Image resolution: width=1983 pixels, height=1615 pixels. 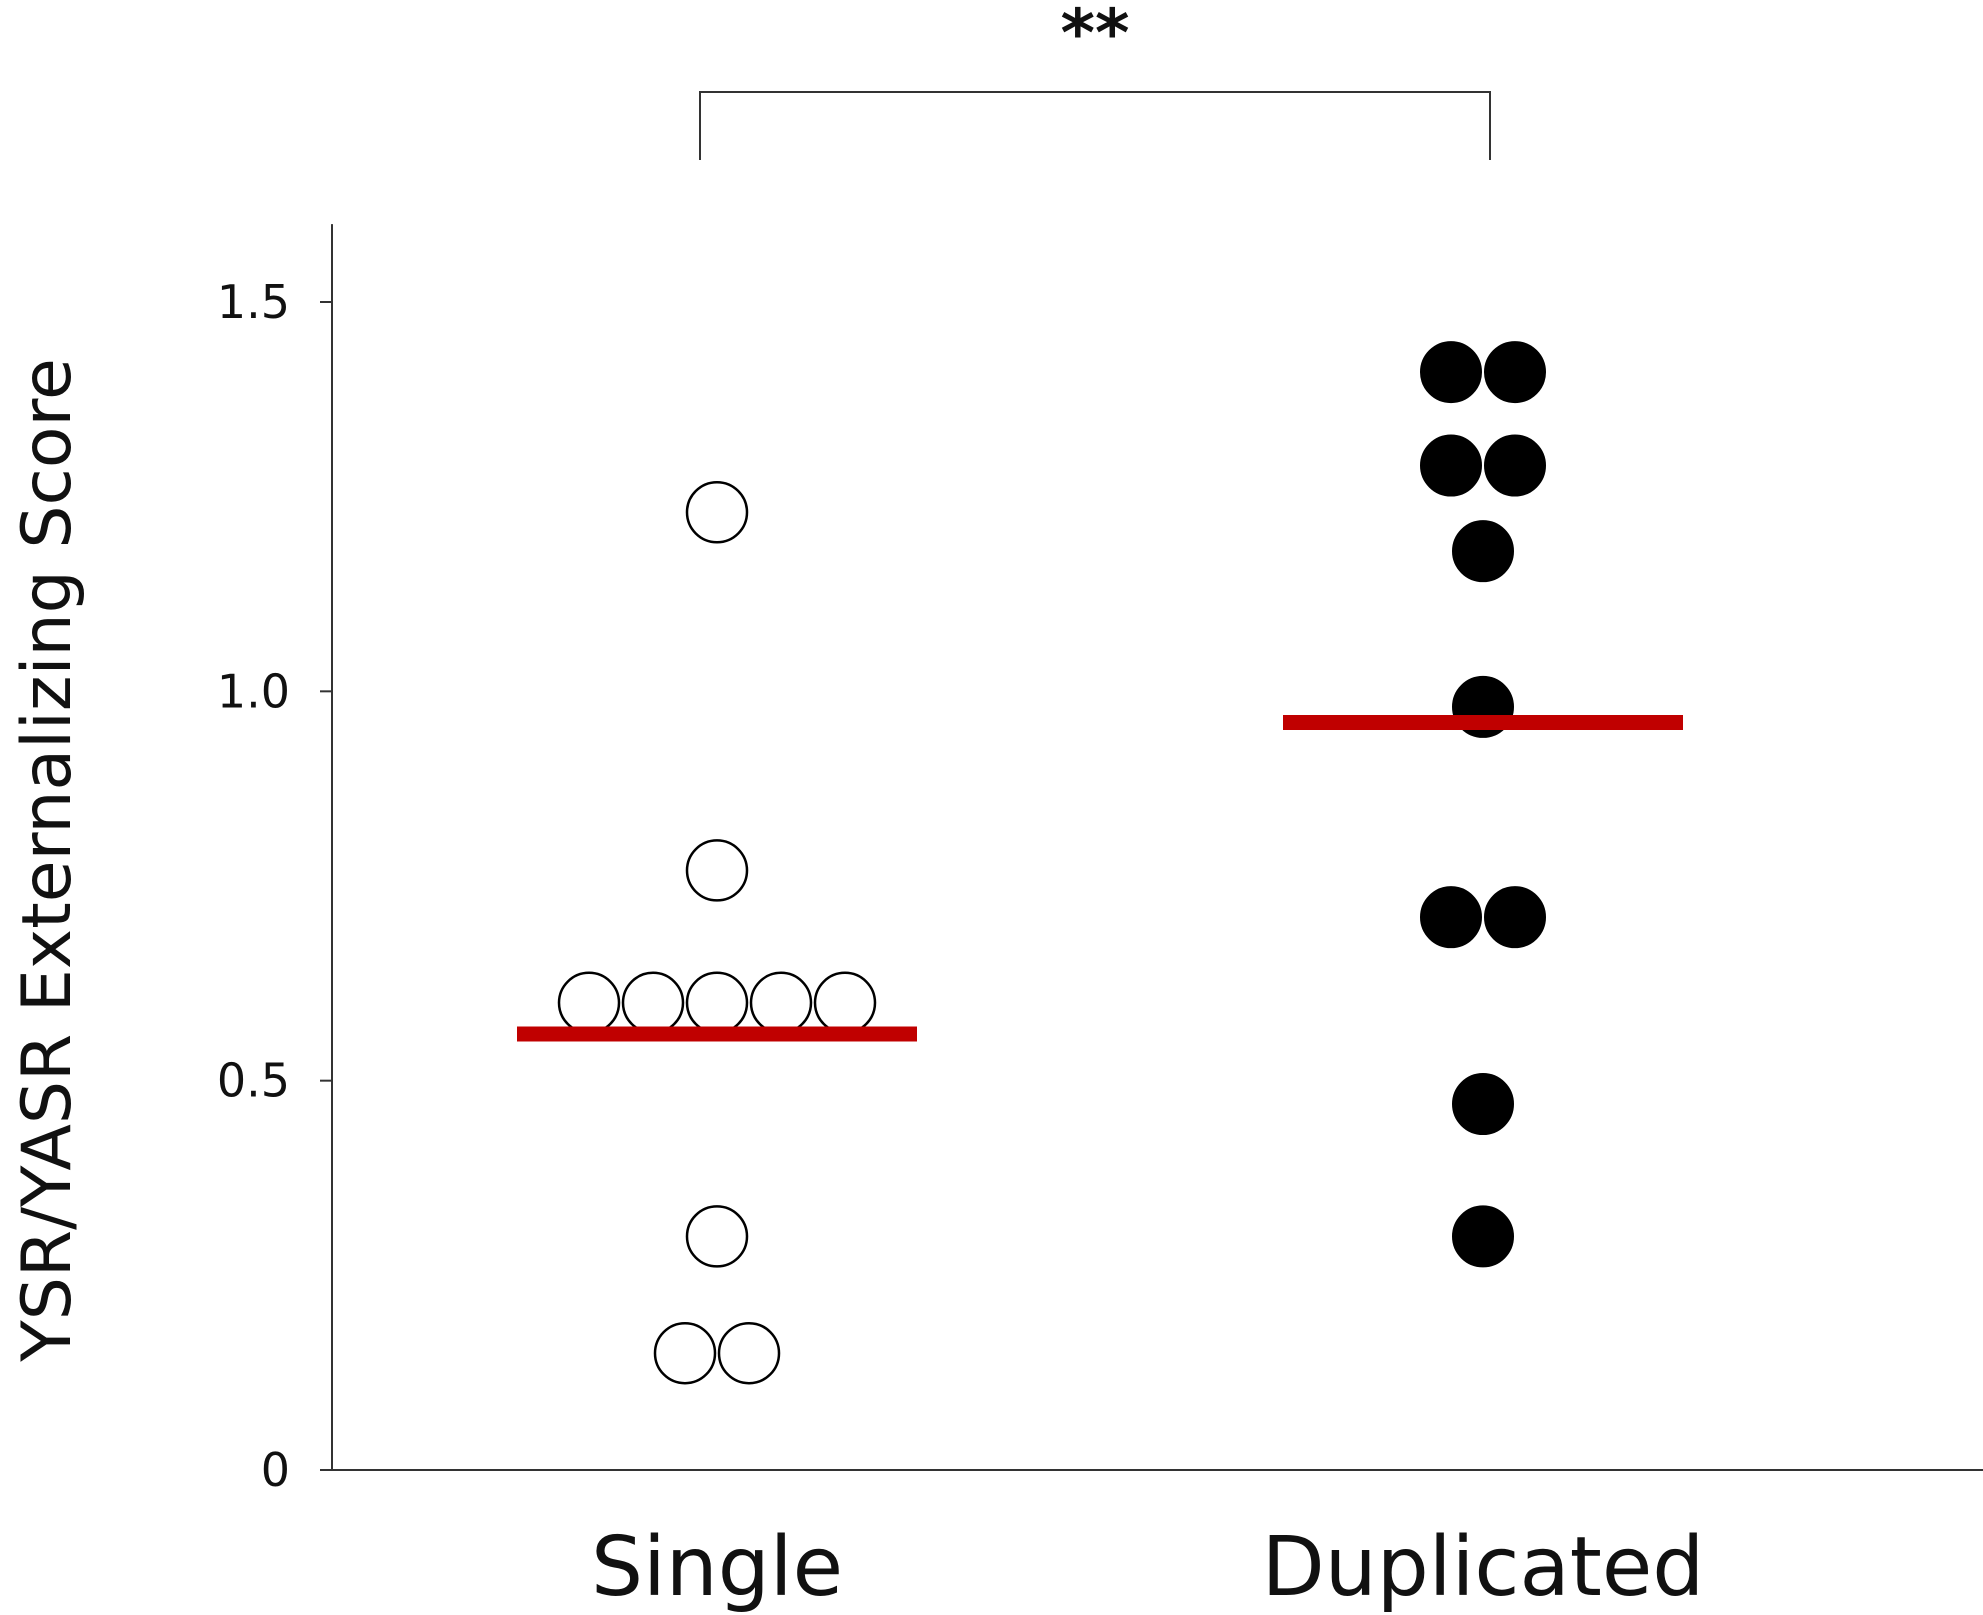 I want to click on y-tick-label: 1.5, so click(x=253, y=302).